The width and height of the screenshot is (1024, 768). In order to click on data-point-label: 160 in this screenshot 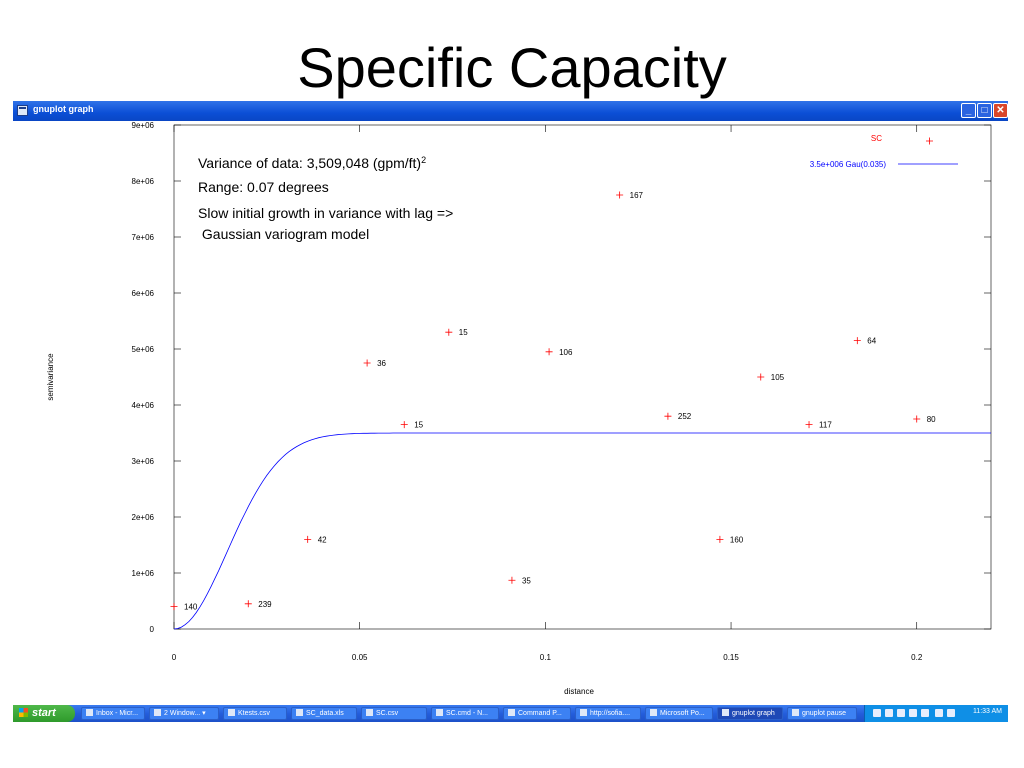, I will do `click(737, 539)`.